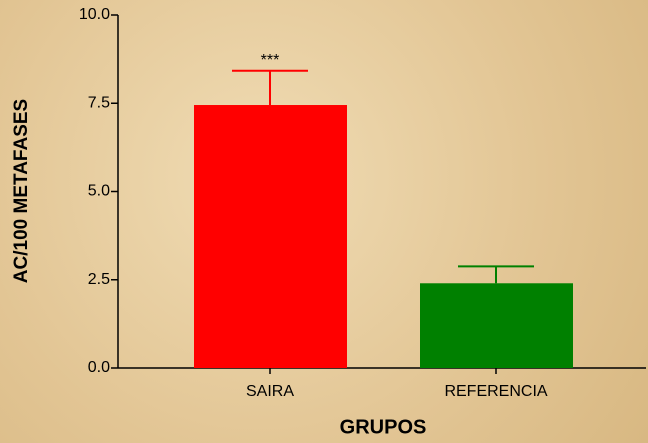  Describe the element at coordinates (270, 60) in the screenshot. I see `annotation: ***` at that location.